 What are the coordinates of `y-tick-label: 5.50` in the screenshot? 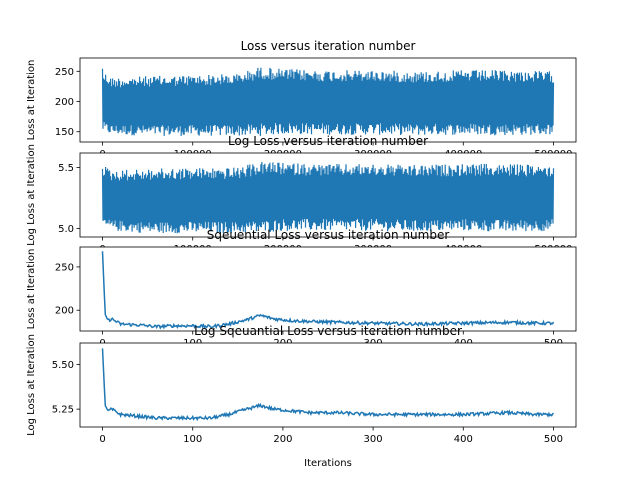 It's located at (63, 365).